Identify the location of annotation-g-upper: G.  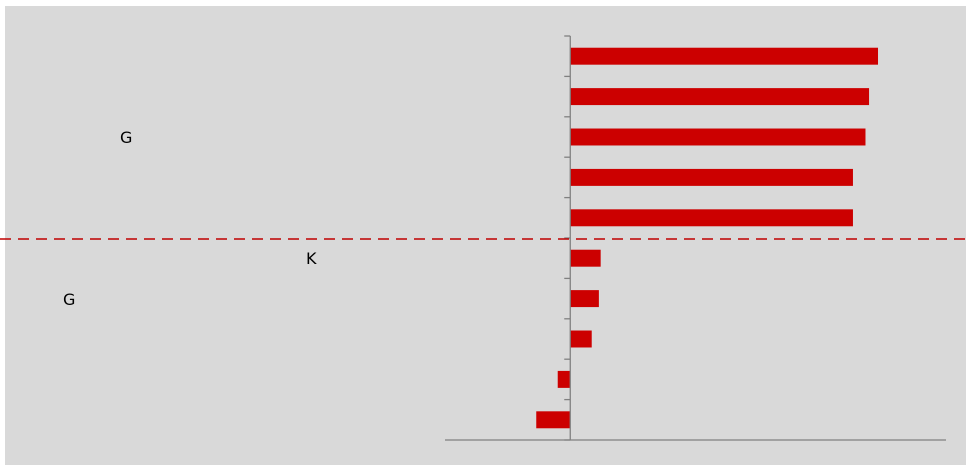
(126, 137).